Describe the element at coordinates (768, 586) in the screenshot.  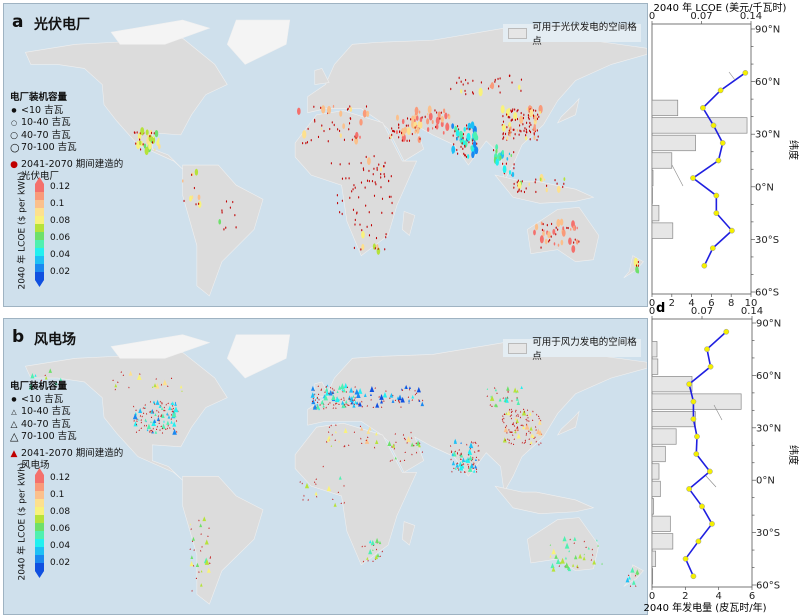
I see `y-tick-label: 60°S` at that location.